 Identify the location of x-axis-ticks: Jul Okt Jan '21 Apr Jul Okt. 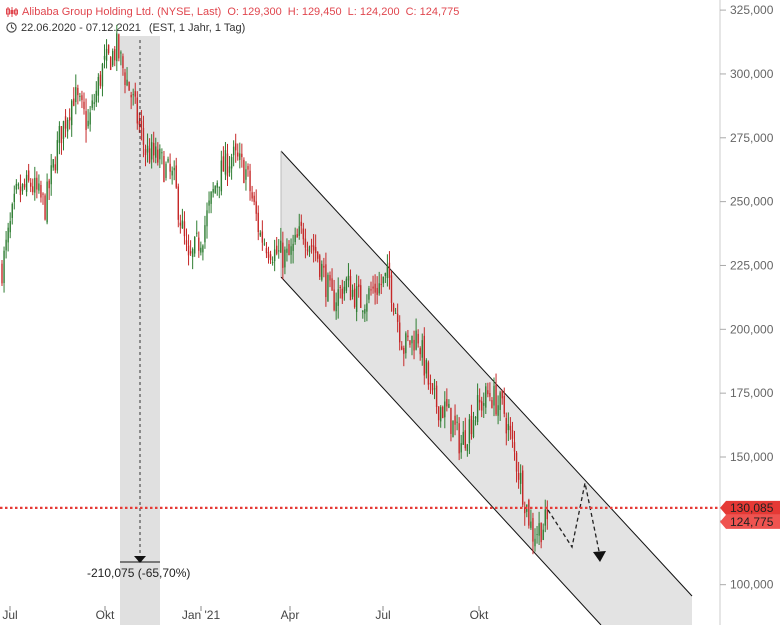
(245, 614).